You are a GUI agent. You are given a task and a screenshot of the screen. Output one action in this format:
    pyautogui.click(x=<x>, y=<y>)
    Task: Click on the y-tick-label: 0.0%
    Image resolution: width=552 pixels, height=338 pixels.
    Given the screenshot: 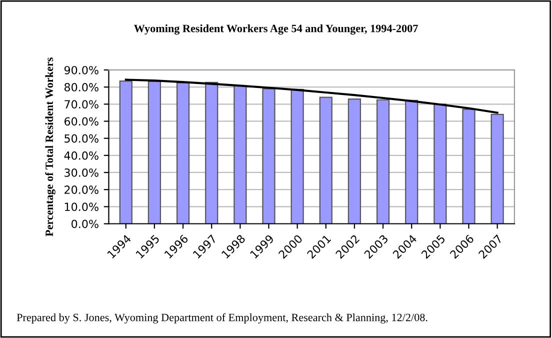 What is the action you would take?
    pyautogui.click(x=85, y=224)
    